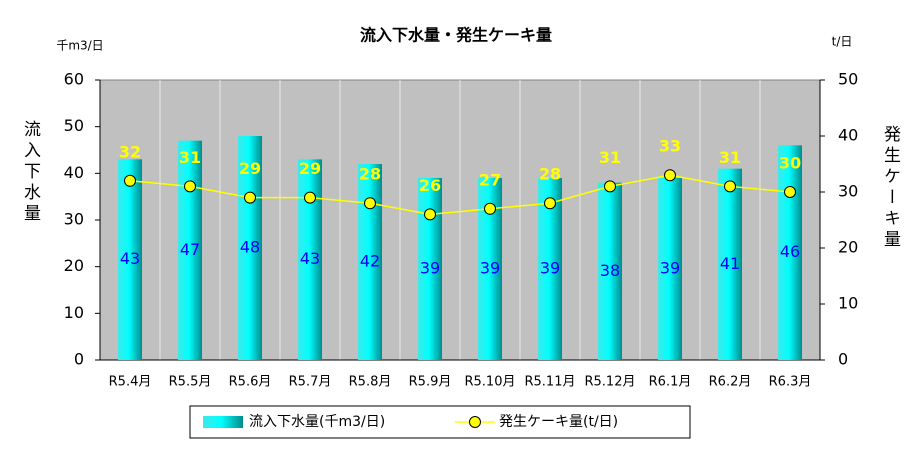 Image resolution: width=913 pixels, height=454 pixels. I want to click on x-tick-label: R6.3月, so click(790, 382).